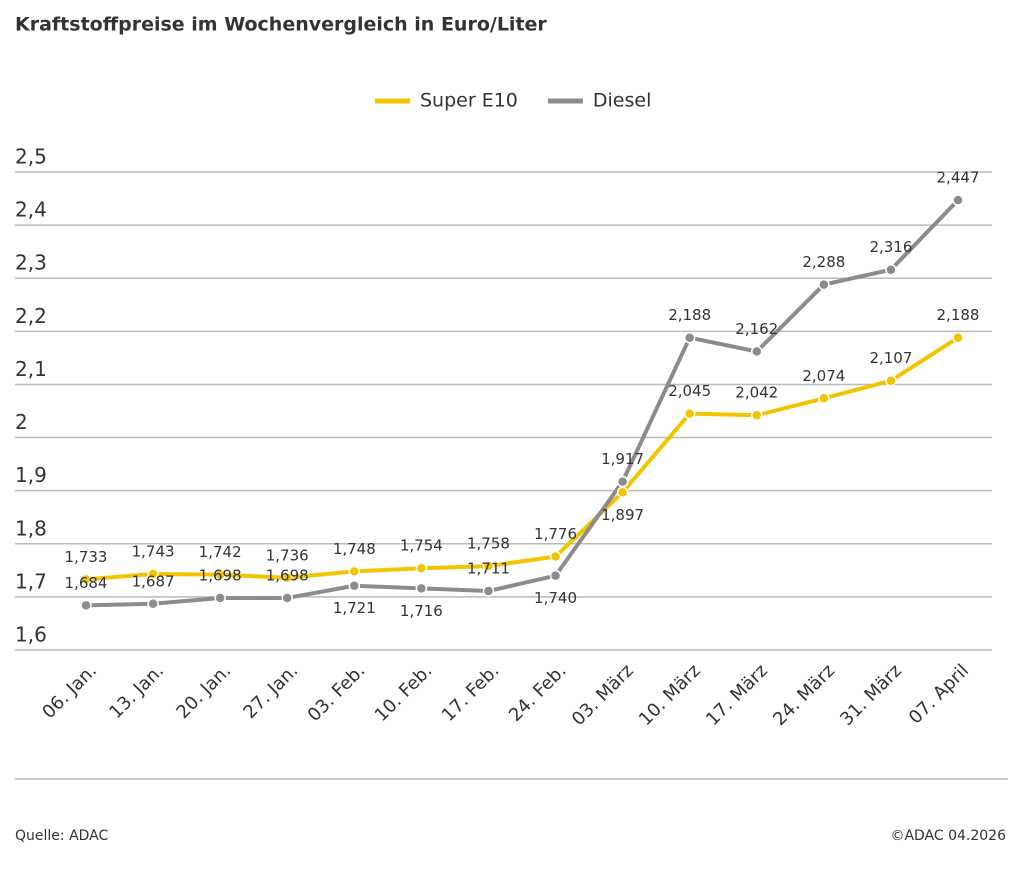 This screenshot has height=872, width=1024. I want to click on x-tick-label: 20. Jan., so click(203, 691).